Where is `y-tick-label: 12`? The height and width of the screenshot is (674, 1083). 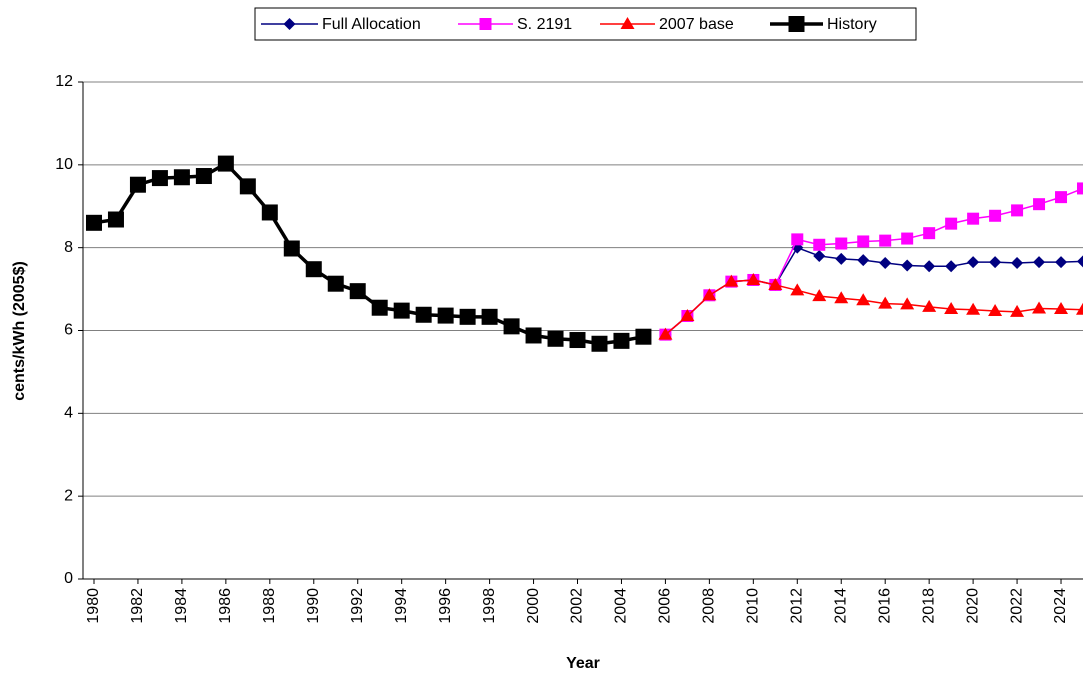
y-tick-label: 12 is located at coordinates (64, 81).